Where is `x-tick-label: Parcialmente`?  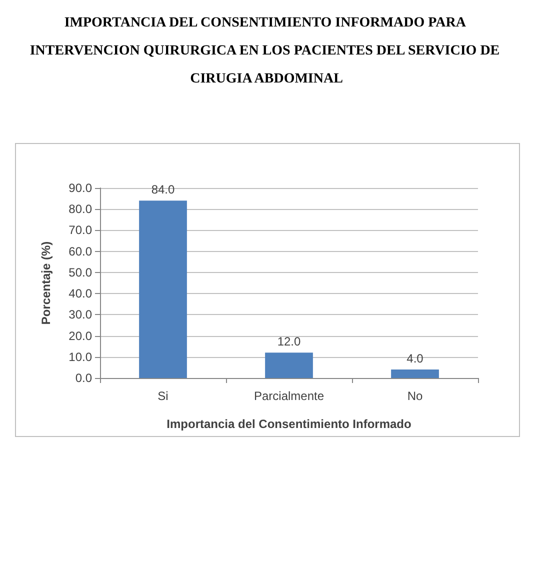
x-tick-label: Parcialmente is located at coordinates (289, 396).